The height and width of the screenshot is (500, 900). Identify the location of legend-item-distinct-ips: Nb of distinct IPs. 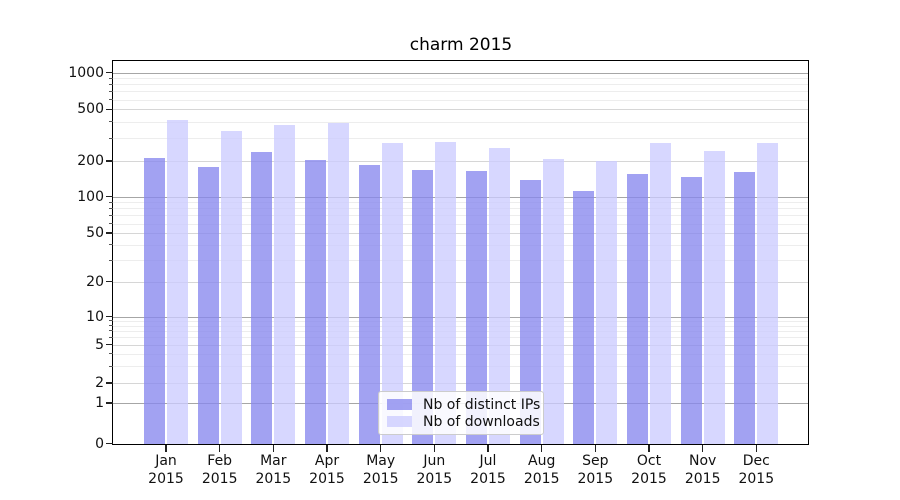
(463, 405).